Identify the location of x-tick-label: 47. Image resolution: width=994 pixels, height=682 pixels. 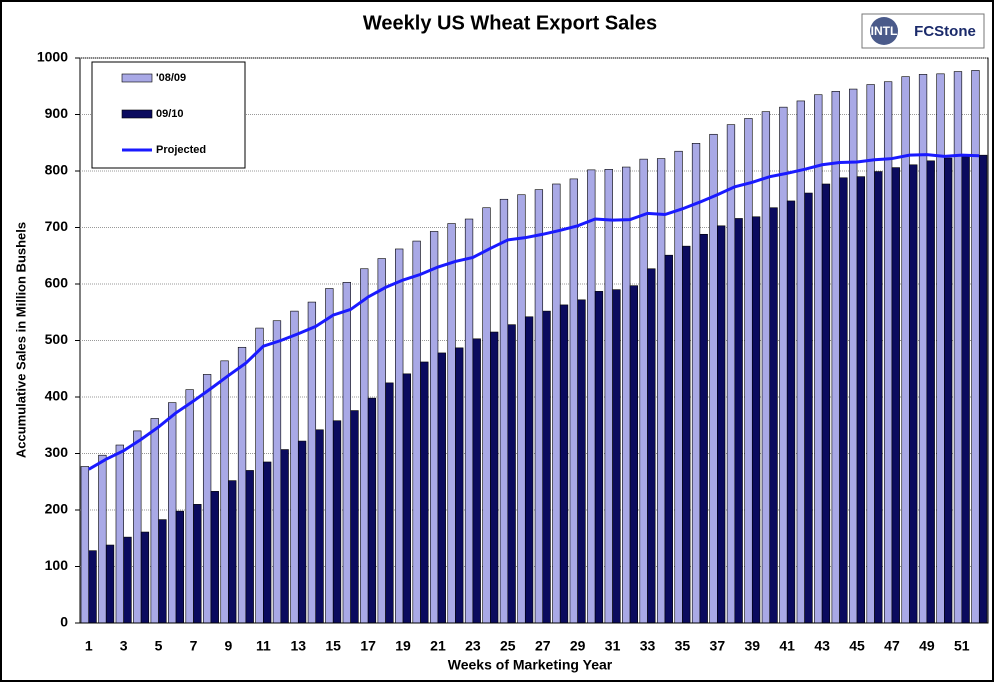
(892, 646).